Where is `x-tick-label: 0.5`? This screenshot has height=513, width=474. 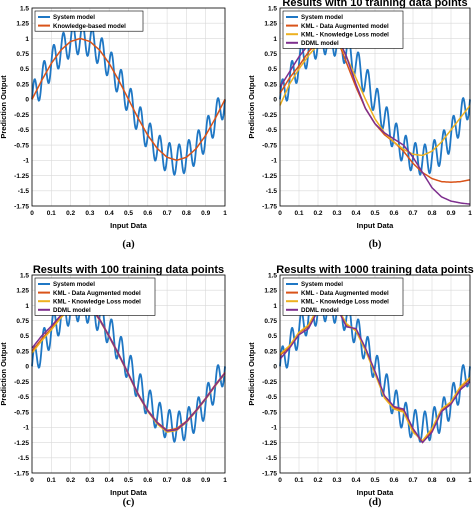
x-tick-label: 0.5 is located at coordinates (128, 213).